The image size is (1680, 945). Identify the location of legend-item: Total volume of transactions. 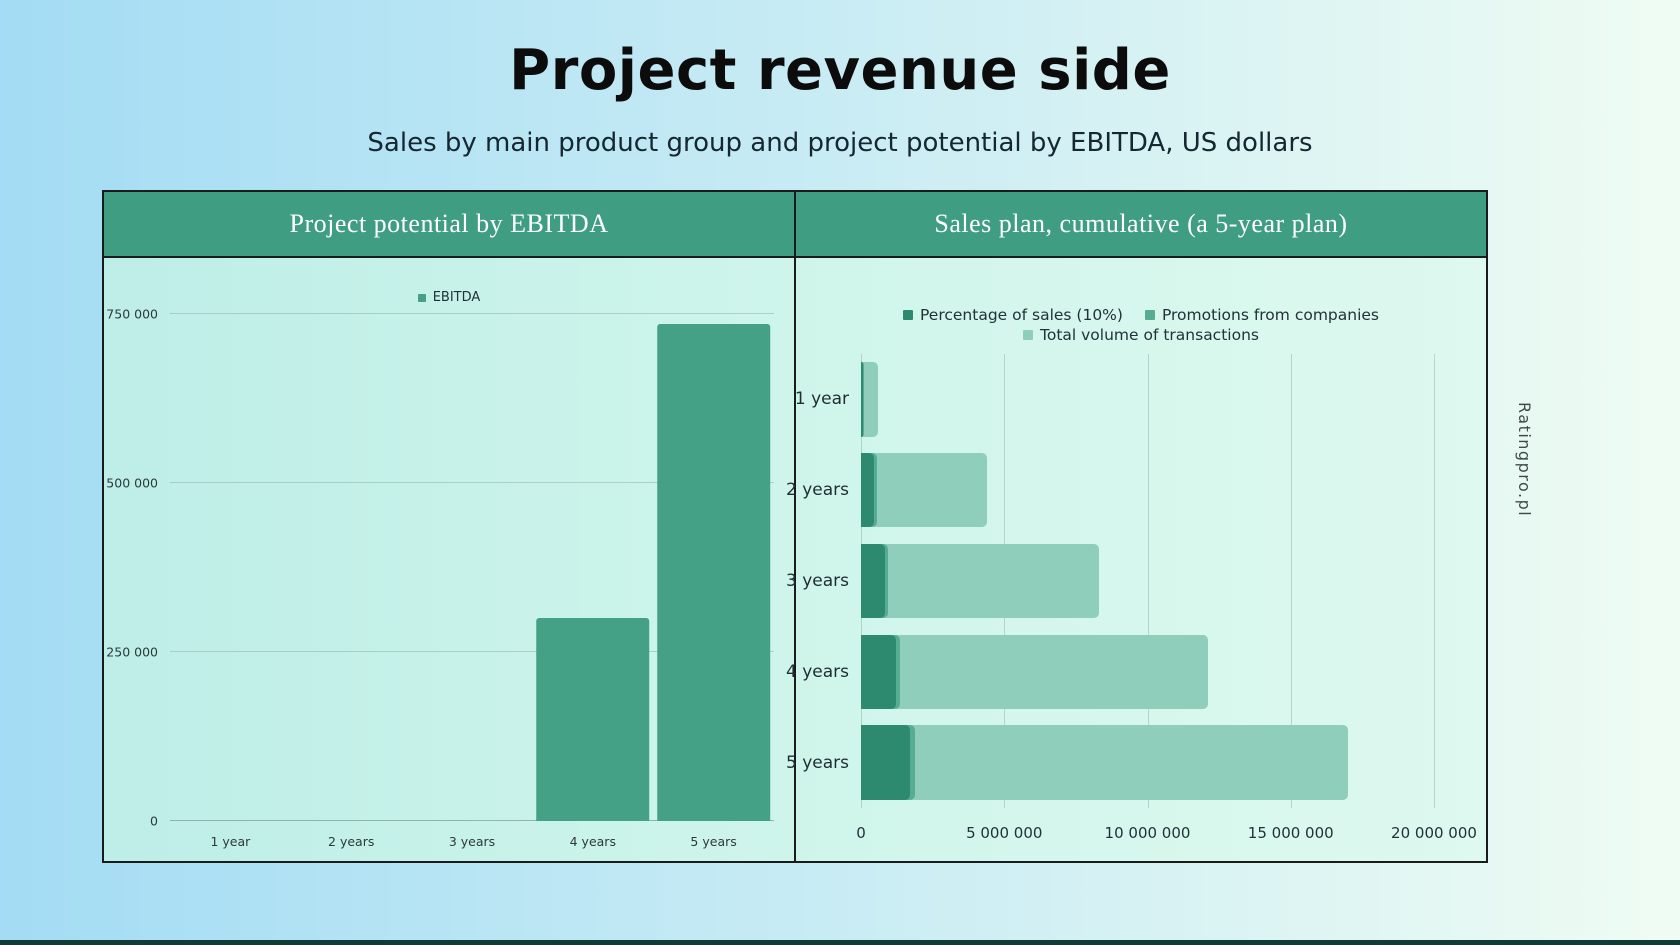
(1141, 335).